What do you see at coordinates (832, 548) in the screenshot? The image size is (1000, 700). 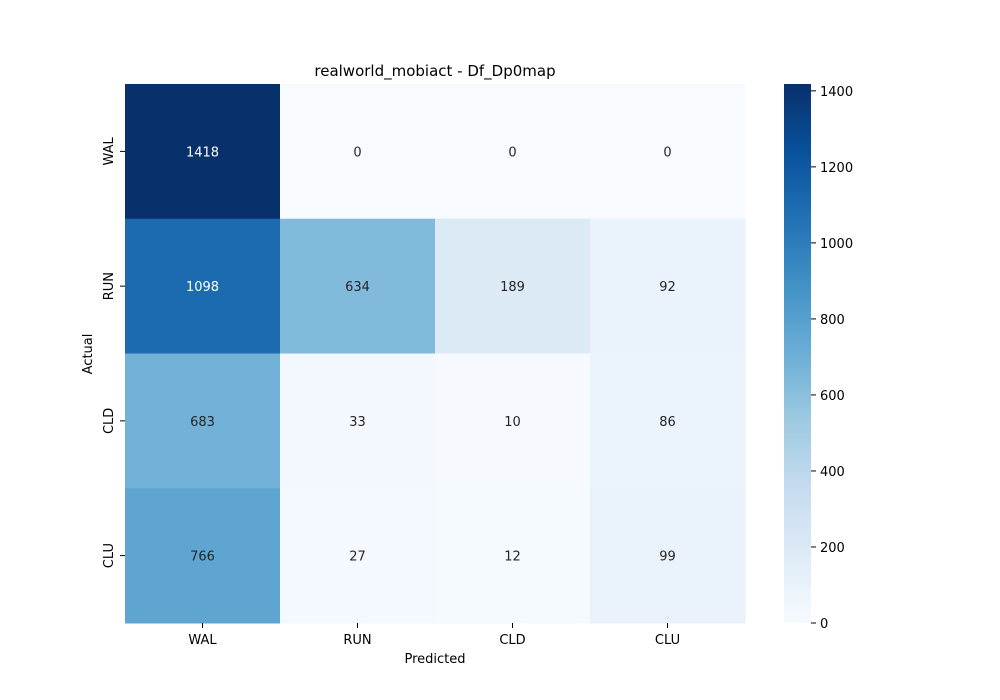 I see `colorbar-tick-label: 200` at bounding box center [832, 548].